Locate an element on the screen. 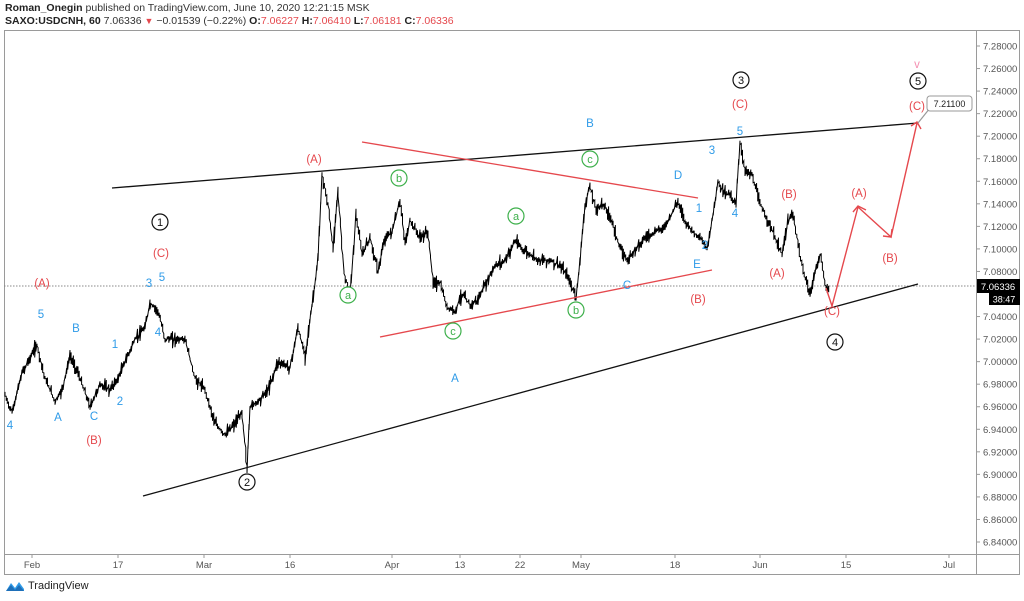  wave-label: D is located at coordinates (678, 176).